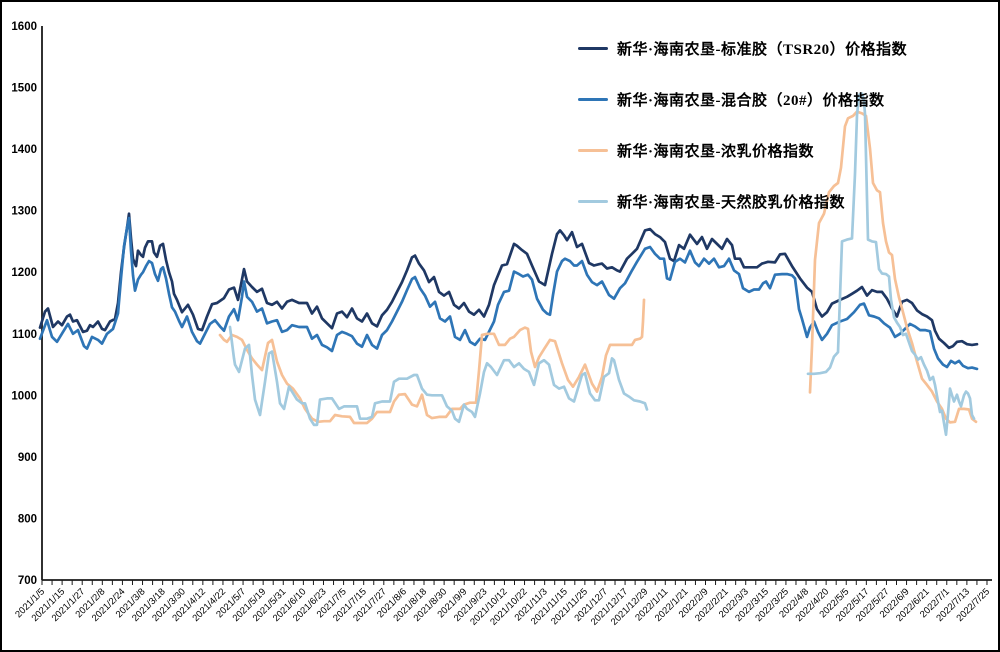  I want to click on legend-item-concentrated-latex: 新华·海南农垦-浓乳价格指数, so click(748, 150).